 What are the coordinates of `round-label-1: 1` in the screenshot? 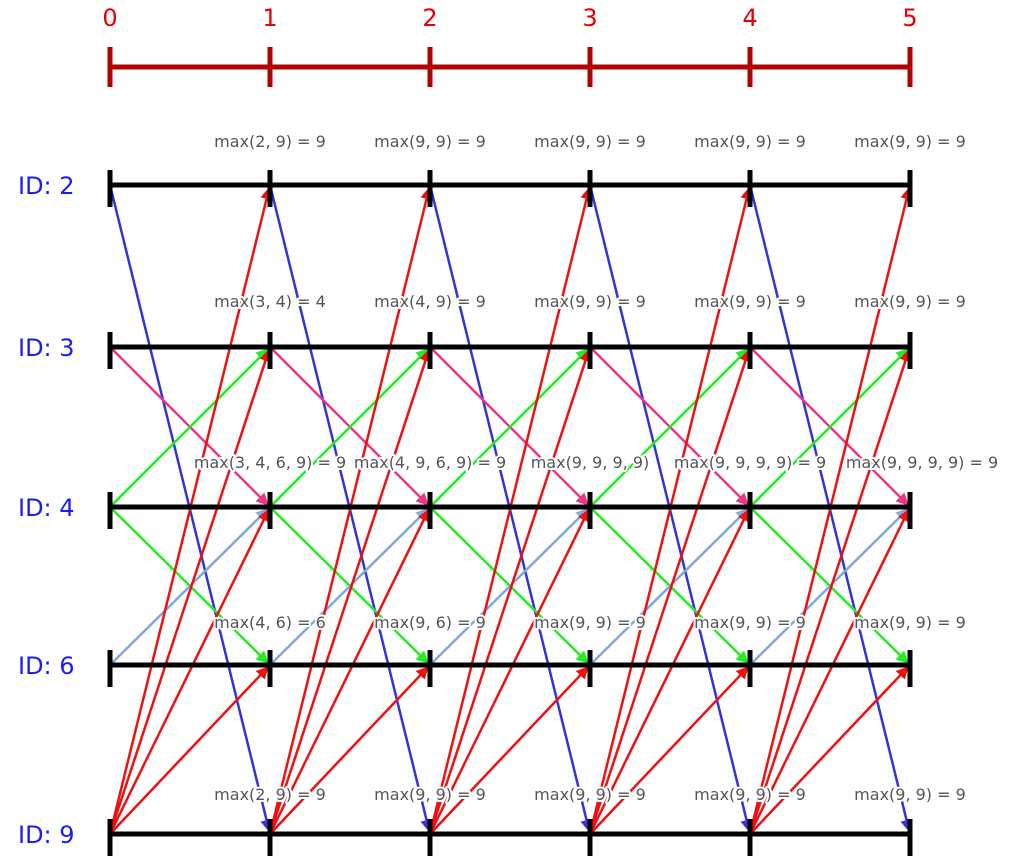 It's located at (269, 18).